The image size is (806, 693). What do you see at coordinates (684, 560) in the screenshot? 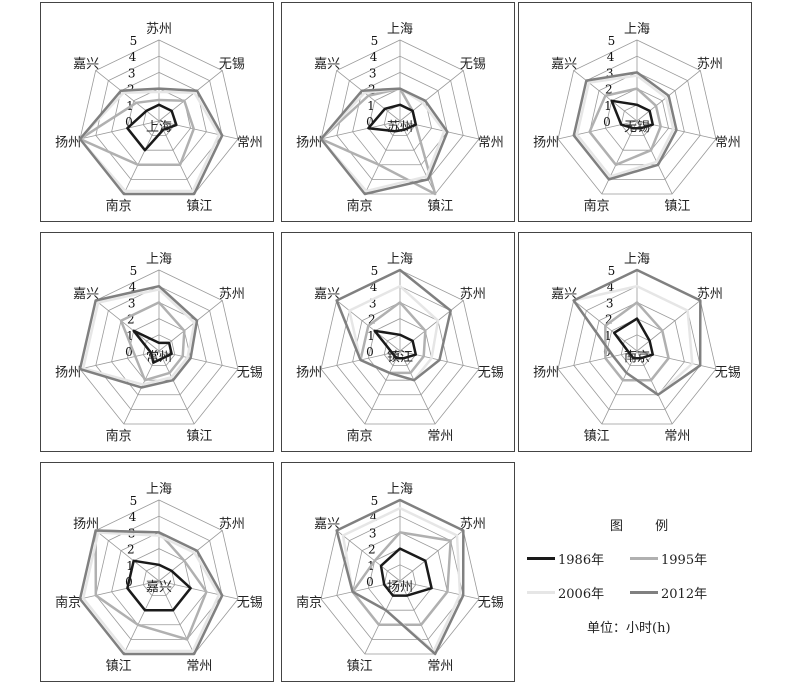
I see `legend-label: 1995年` at bounding box center [684, 560].